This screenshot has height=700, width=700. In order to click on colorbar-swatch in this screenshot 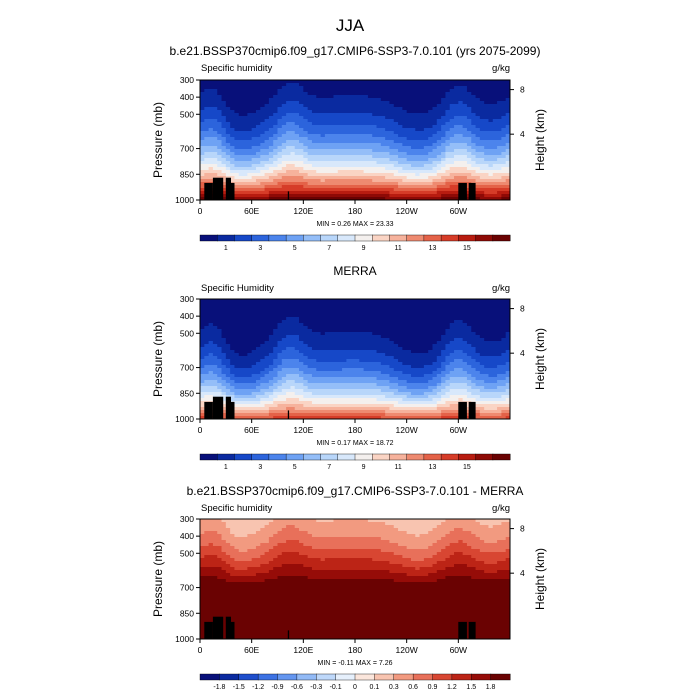, I will do `click(346, 238)`.